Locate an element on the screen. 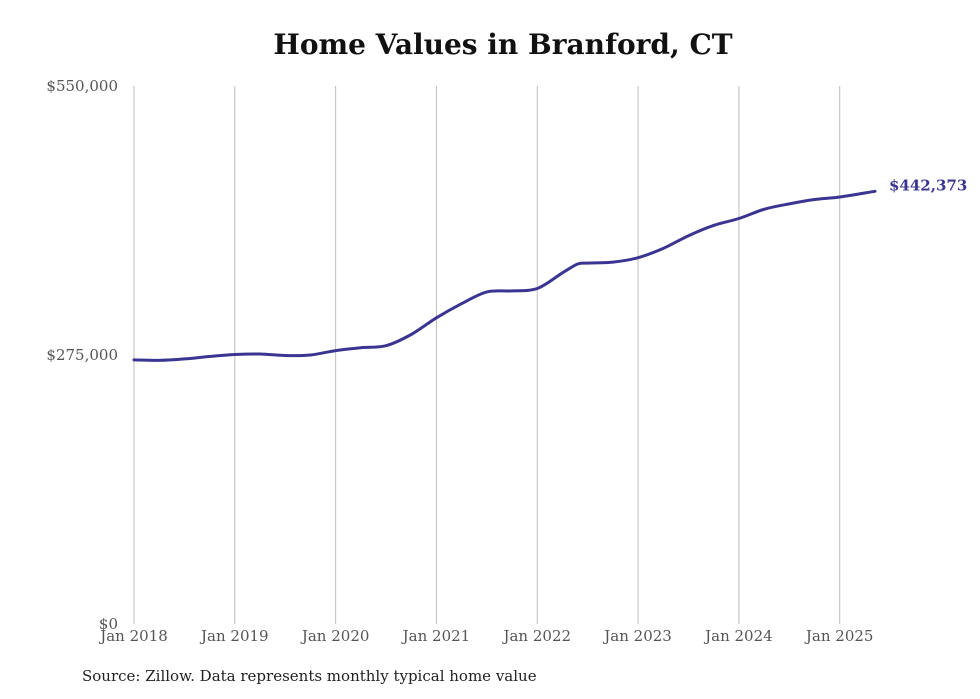 The height and width of the screenshot is (699, 980). x-tick-label: Jan 2021 is located at coordinates (436, 636).